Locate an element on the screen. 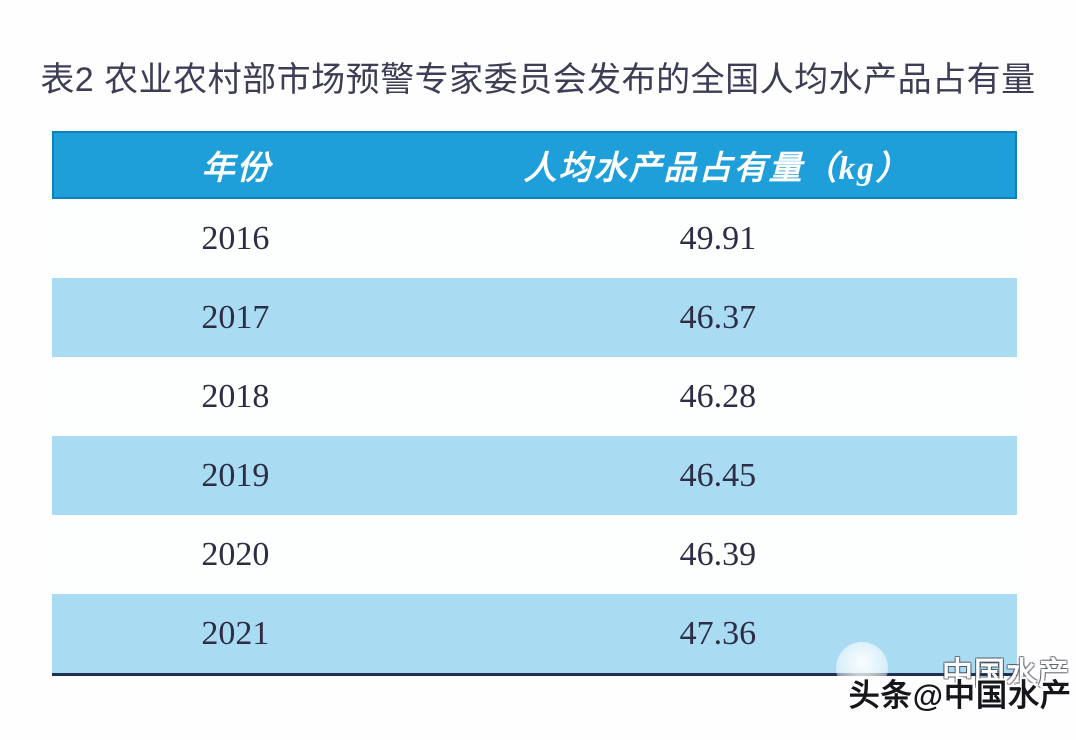  year-cell: 2018 is located at coordinates (235, 396).